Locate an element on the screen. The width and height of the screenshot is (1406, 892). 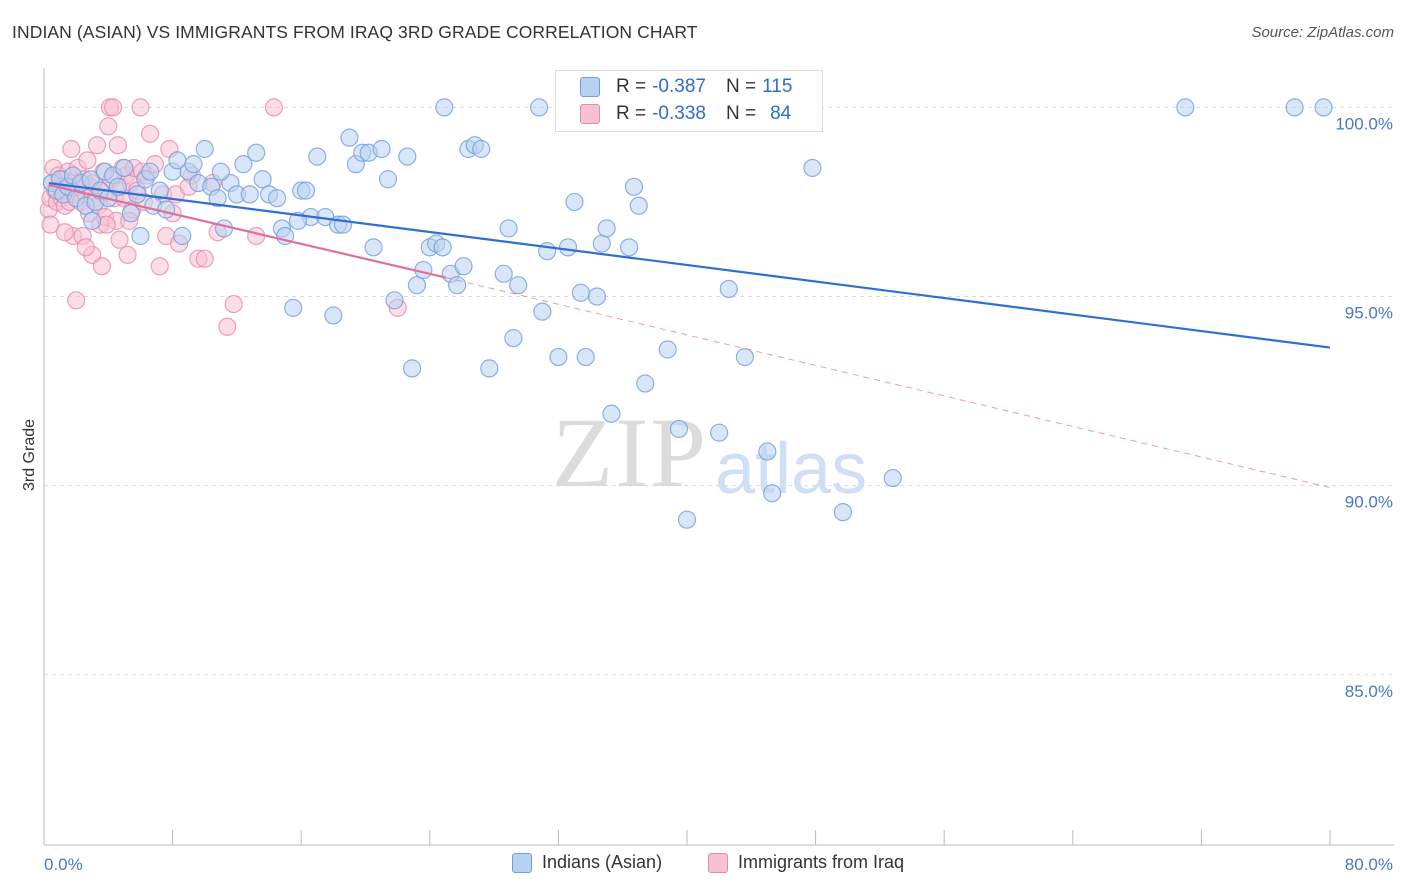
legend-n-label: N = is located at coordinates (741, 86).